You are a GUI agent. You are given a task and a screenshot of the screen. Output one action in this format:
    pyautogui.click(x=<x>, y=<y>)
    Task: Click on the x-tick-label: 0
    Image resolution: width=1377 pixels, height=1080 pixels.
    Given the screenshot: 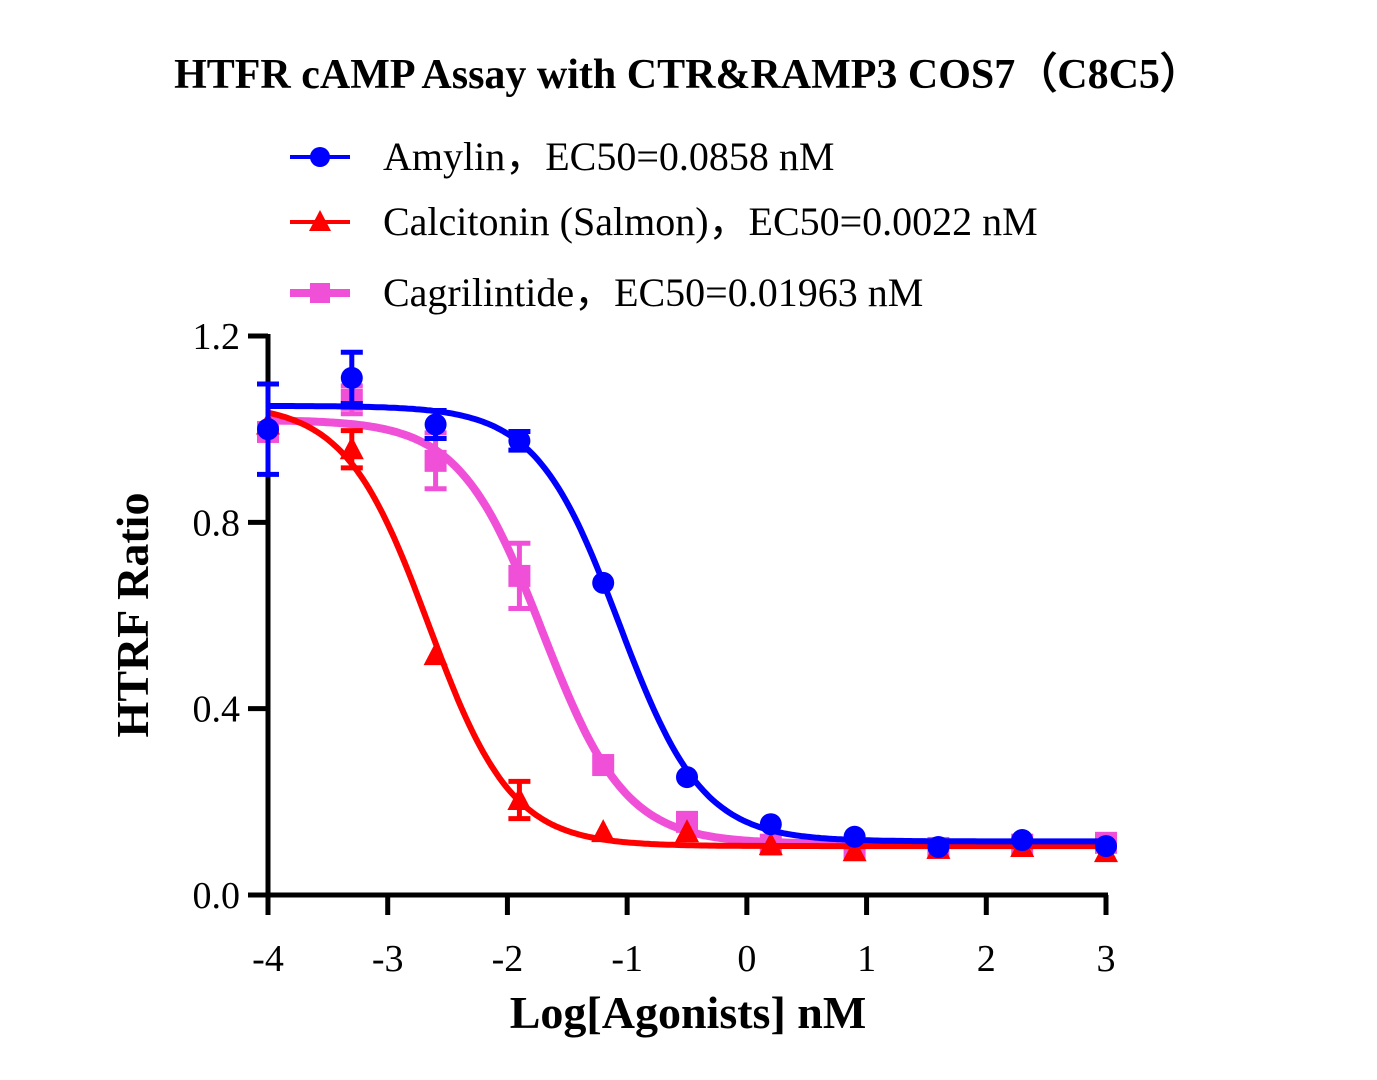 What is the action you would take?
    pyautogui.click(x=746, y=959)
    